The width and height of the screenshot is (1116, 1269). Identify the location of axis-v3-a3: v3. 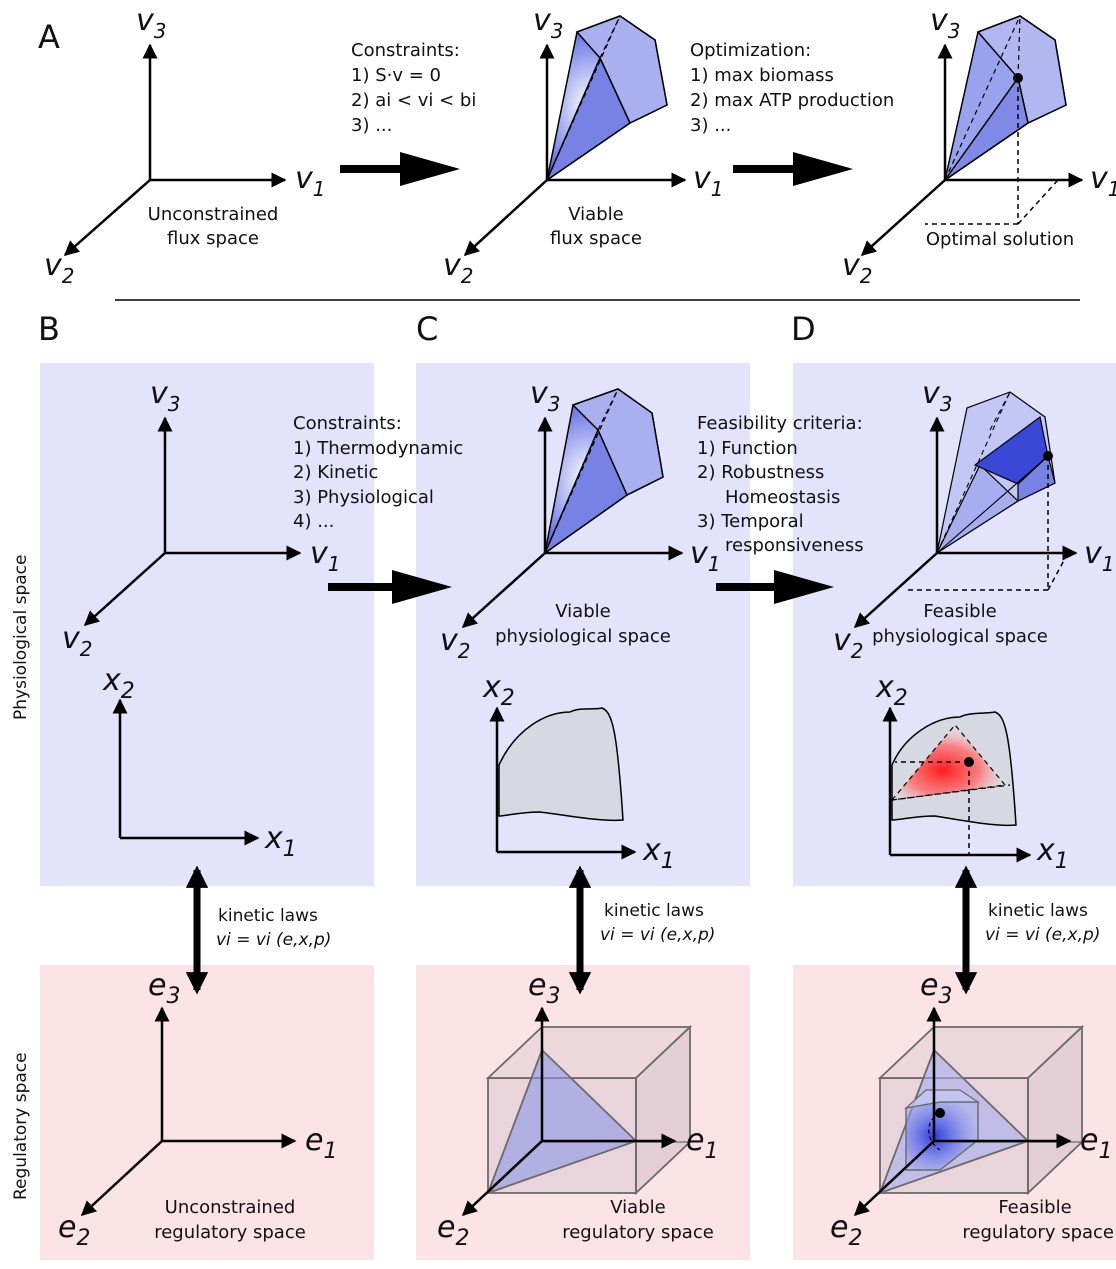
(945, 23).